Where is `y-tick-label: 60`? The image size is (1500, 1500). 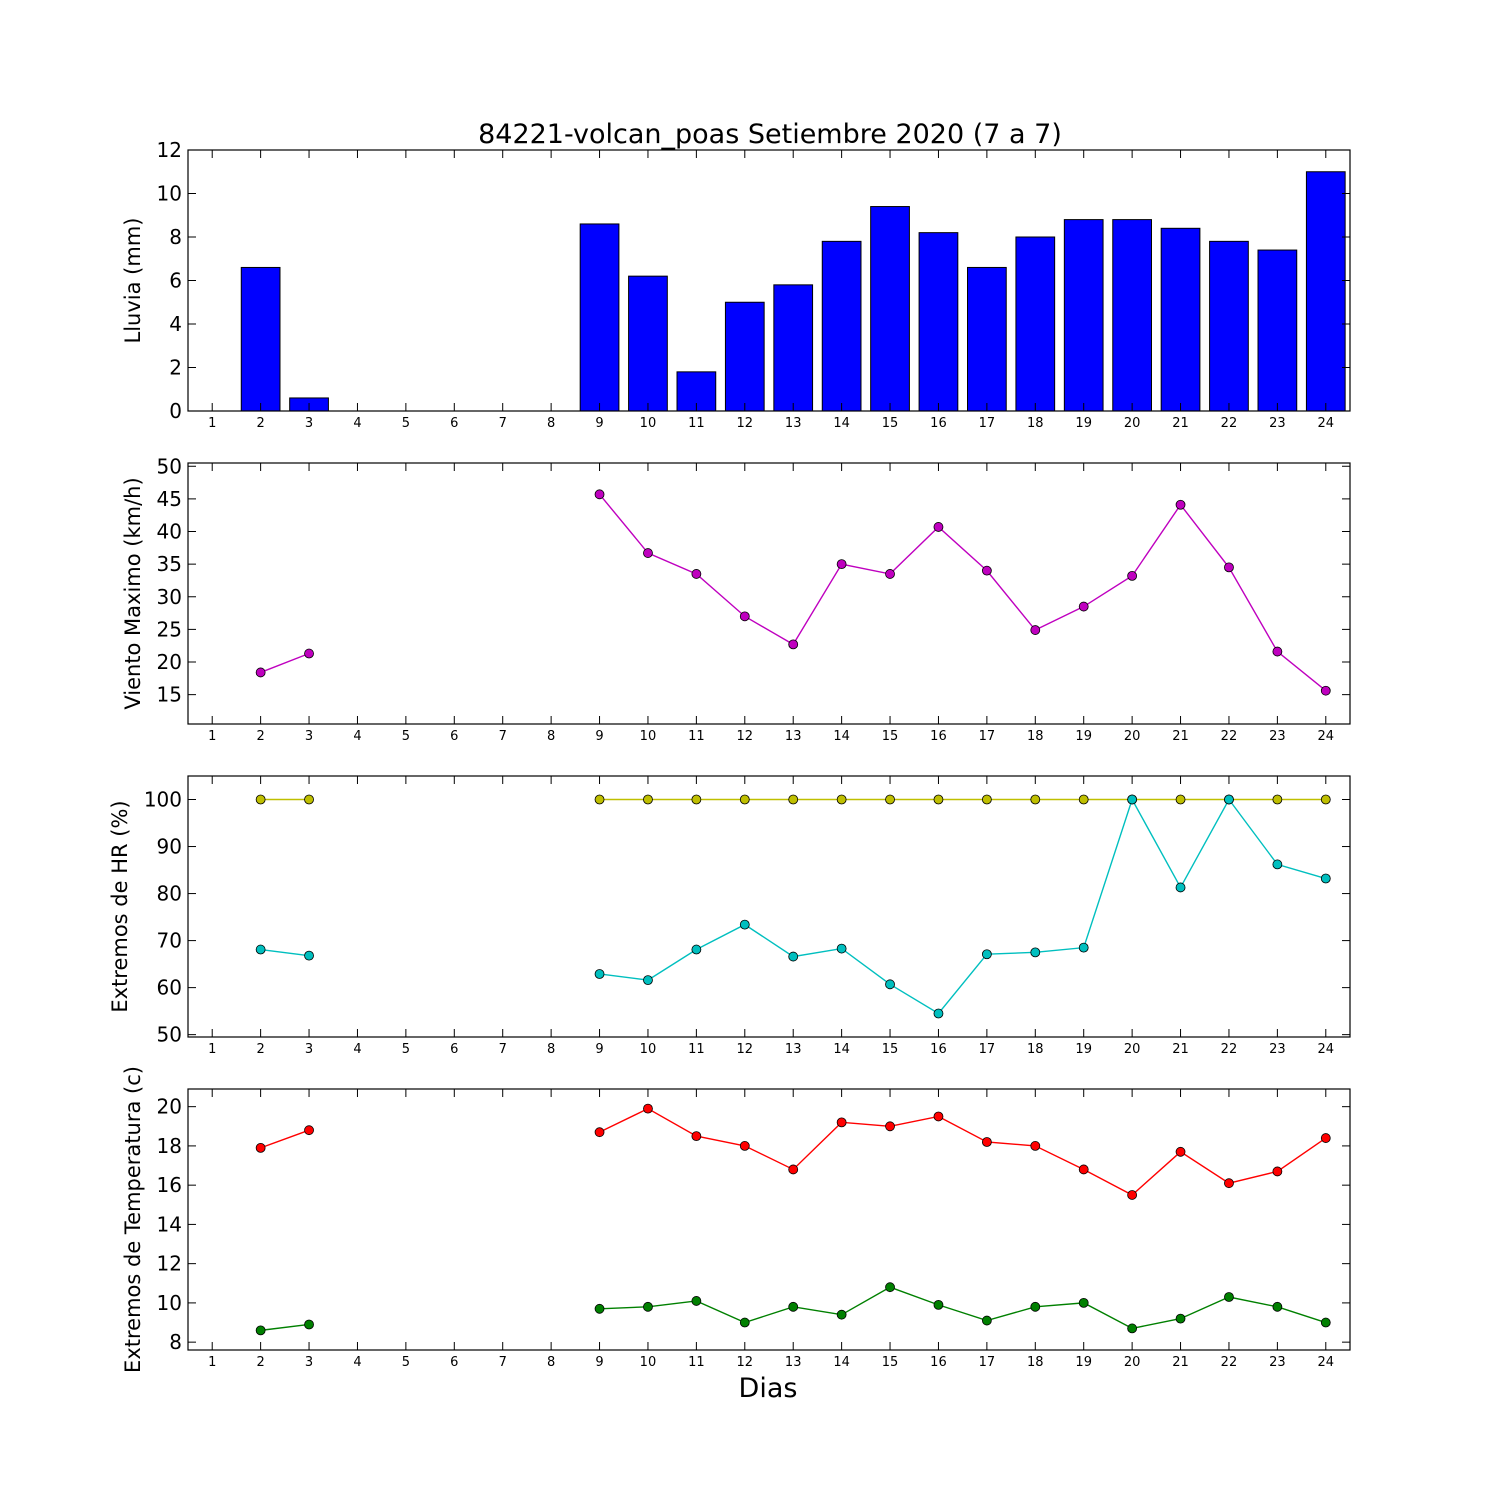
y-tick-label: 60 is located at coordinates (169, 988).